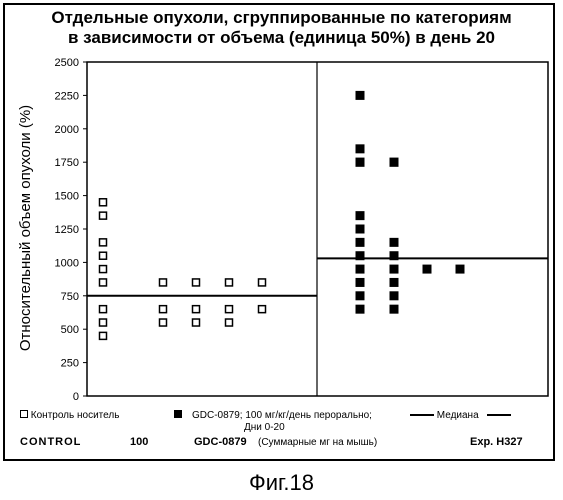  I want to click on open-square-icon, so click(24, 414).